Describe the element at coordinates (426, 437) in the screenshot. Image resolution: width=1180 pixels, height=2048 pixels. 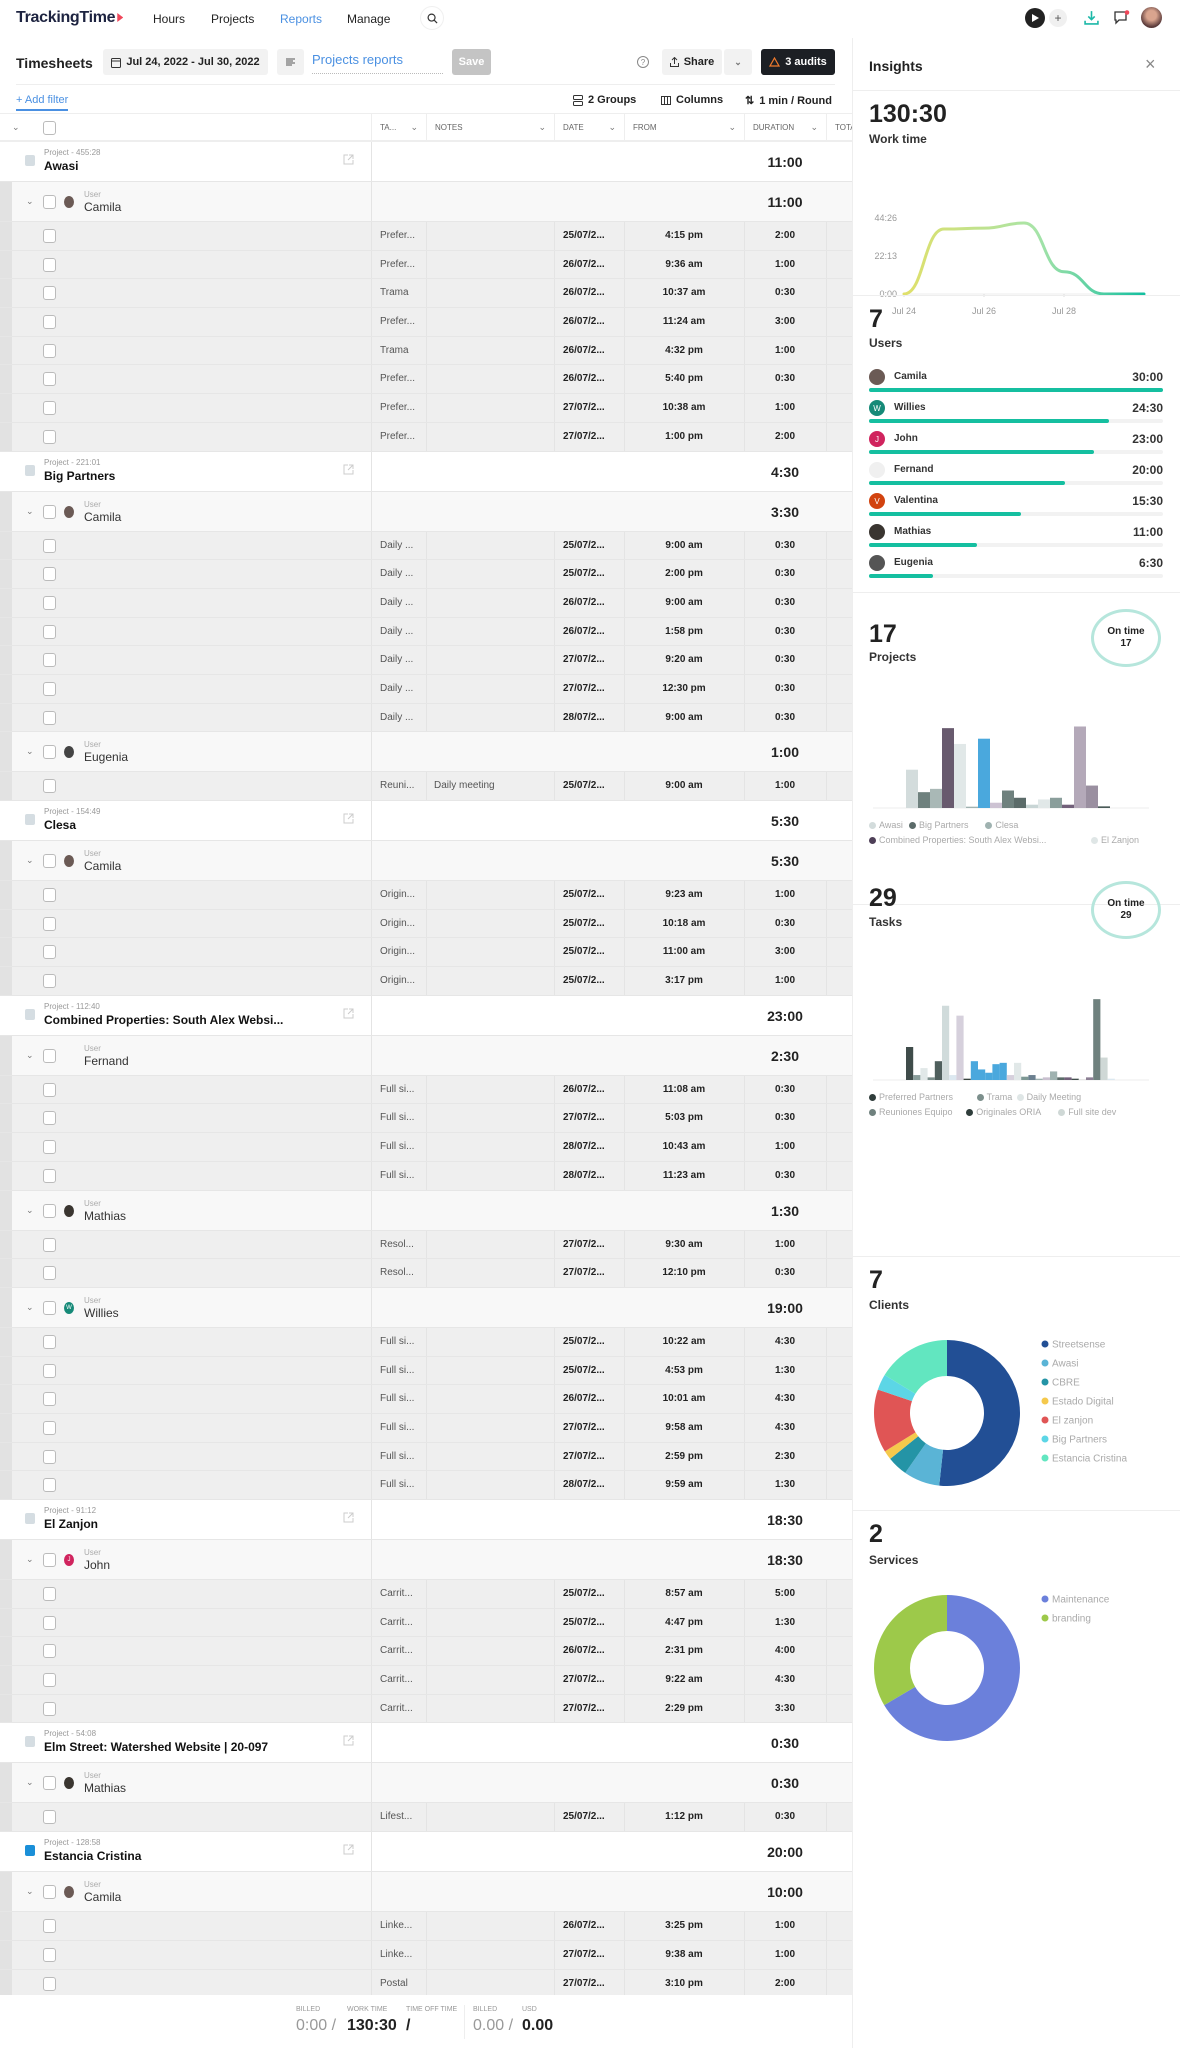
I see `entry-row: Prefer... 27/07/2... 1:00 pm 2:00` at that location.